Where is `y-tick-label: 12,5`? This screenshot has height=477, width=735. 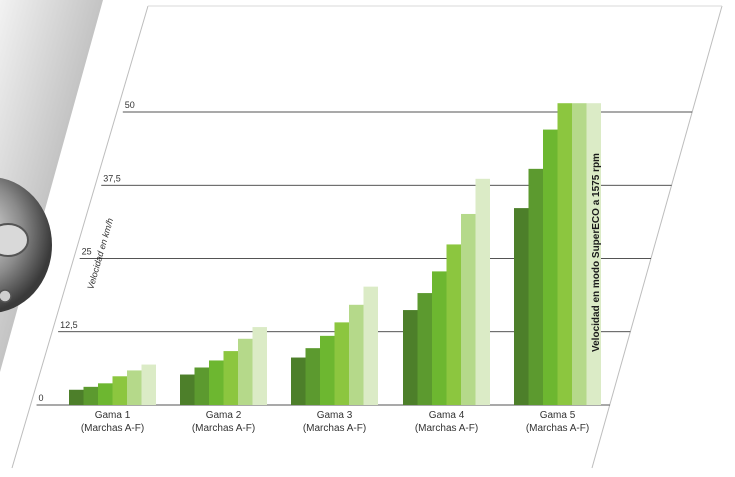
y-tick-label: 12,5 is located at coordinates (69, 325).